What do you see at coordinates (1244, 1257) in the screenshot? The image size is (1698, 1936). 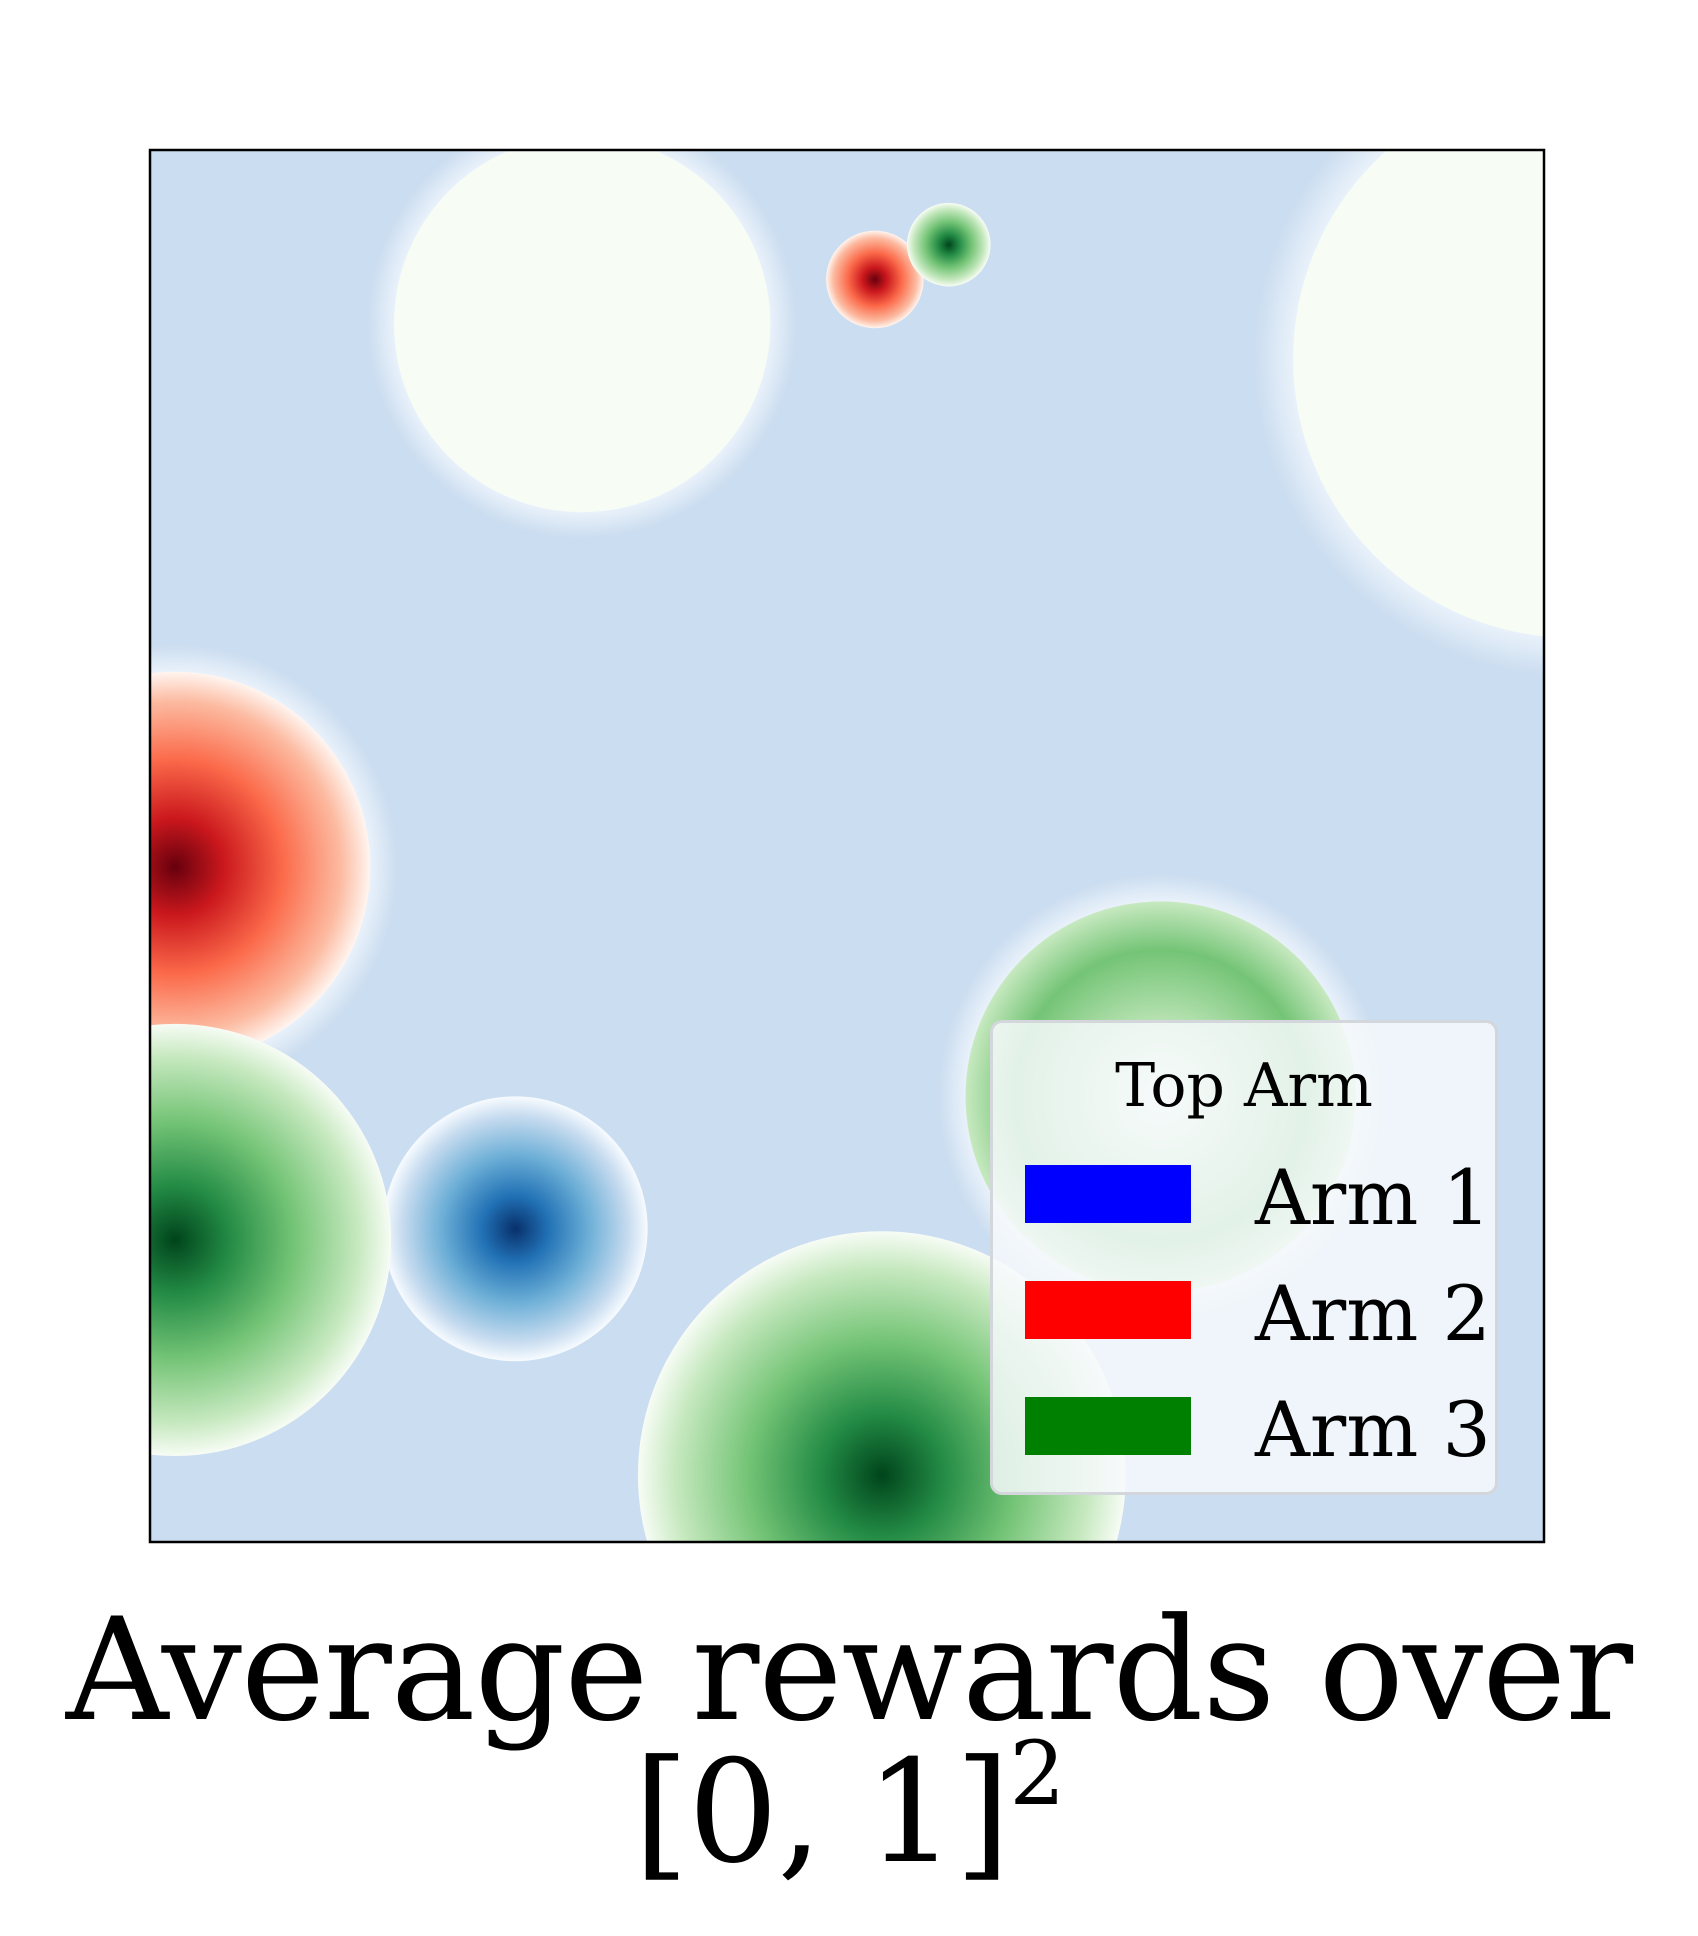 I see `legend: Top Arm Arm 1 Arm 2 Arm 3` at bounding box center [1244, 1257].